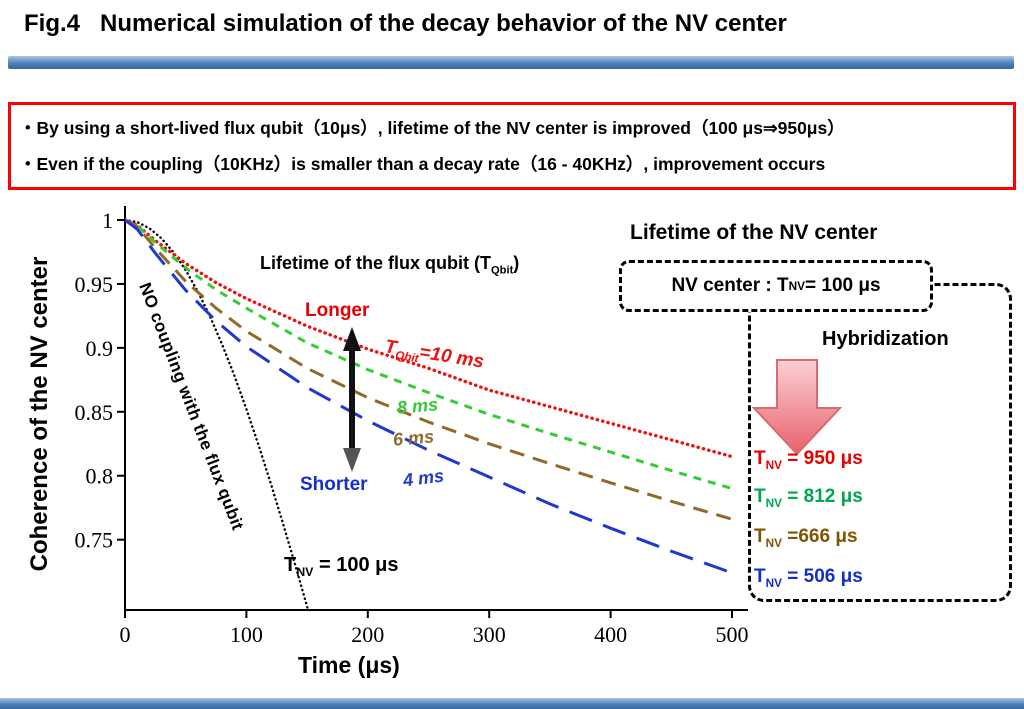 The height and width of the screenshot is (709, 1024). What do you see at coordinates (352, 399) in the screenshot?
I see `longer-shorter-arrow` at bounding box center [352, 399].